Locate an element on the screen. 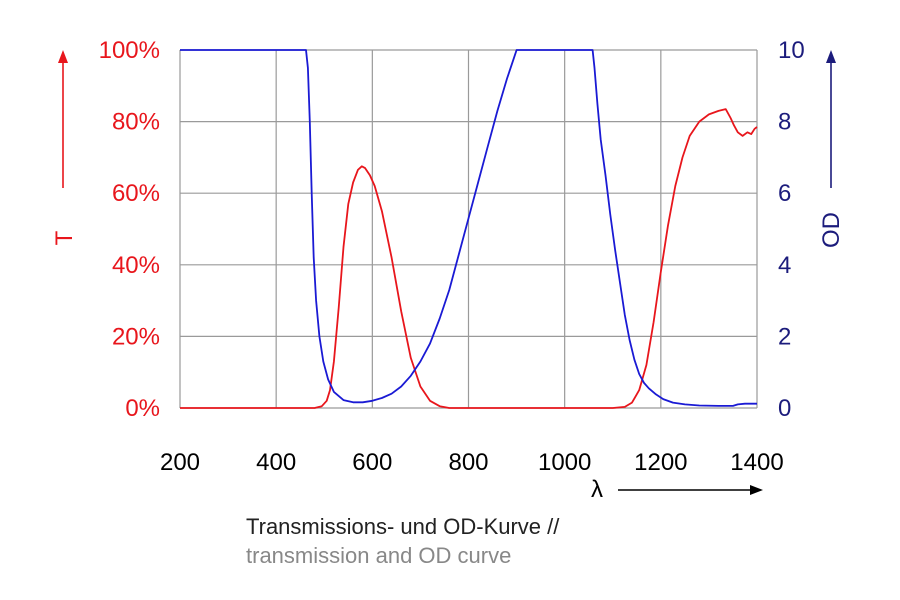 The width and height of the screenshot is (900, 600). right-axis-label: OD is located at coordinates (831, 230).